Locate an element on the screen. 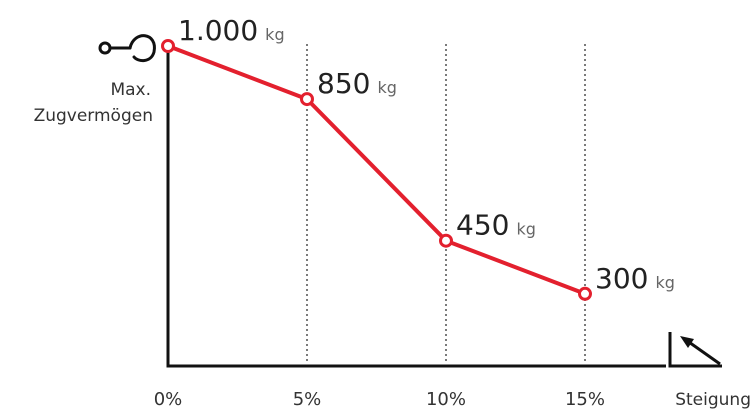 This screenshot has height=411, width=754. data-label-value: 1.000 is located at coordinates (218, 30).